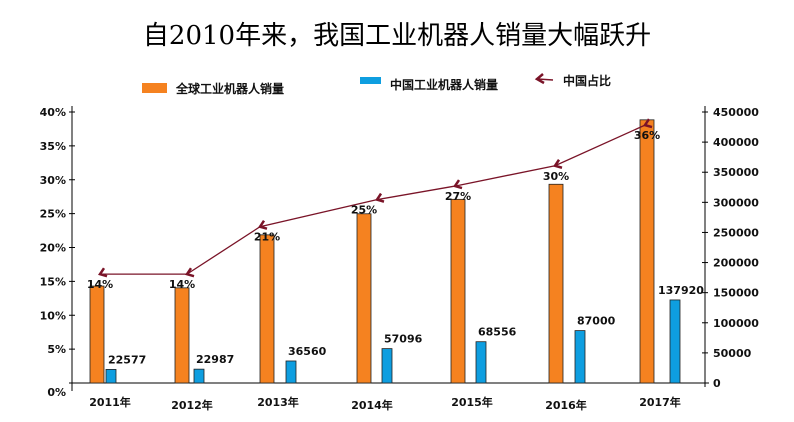 This screenshot has width=794, height=422. Describe the element at coordinates (736, 112) in the screenshot. I see `right-tick-label: 450000` at that location.